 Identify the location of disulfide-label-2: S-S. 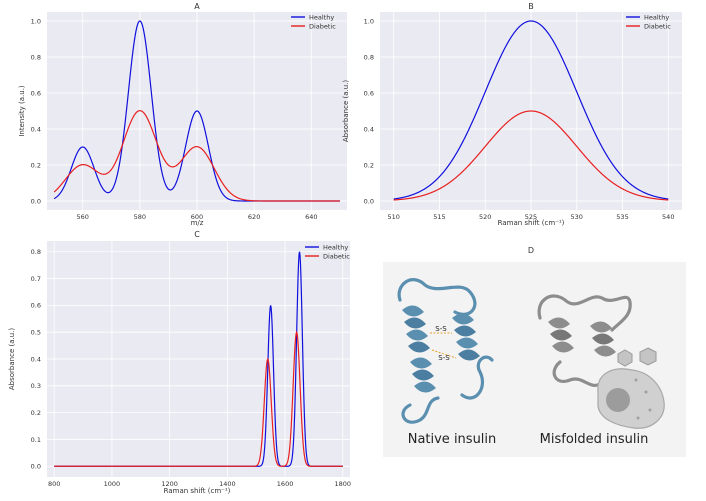
(444, 358).